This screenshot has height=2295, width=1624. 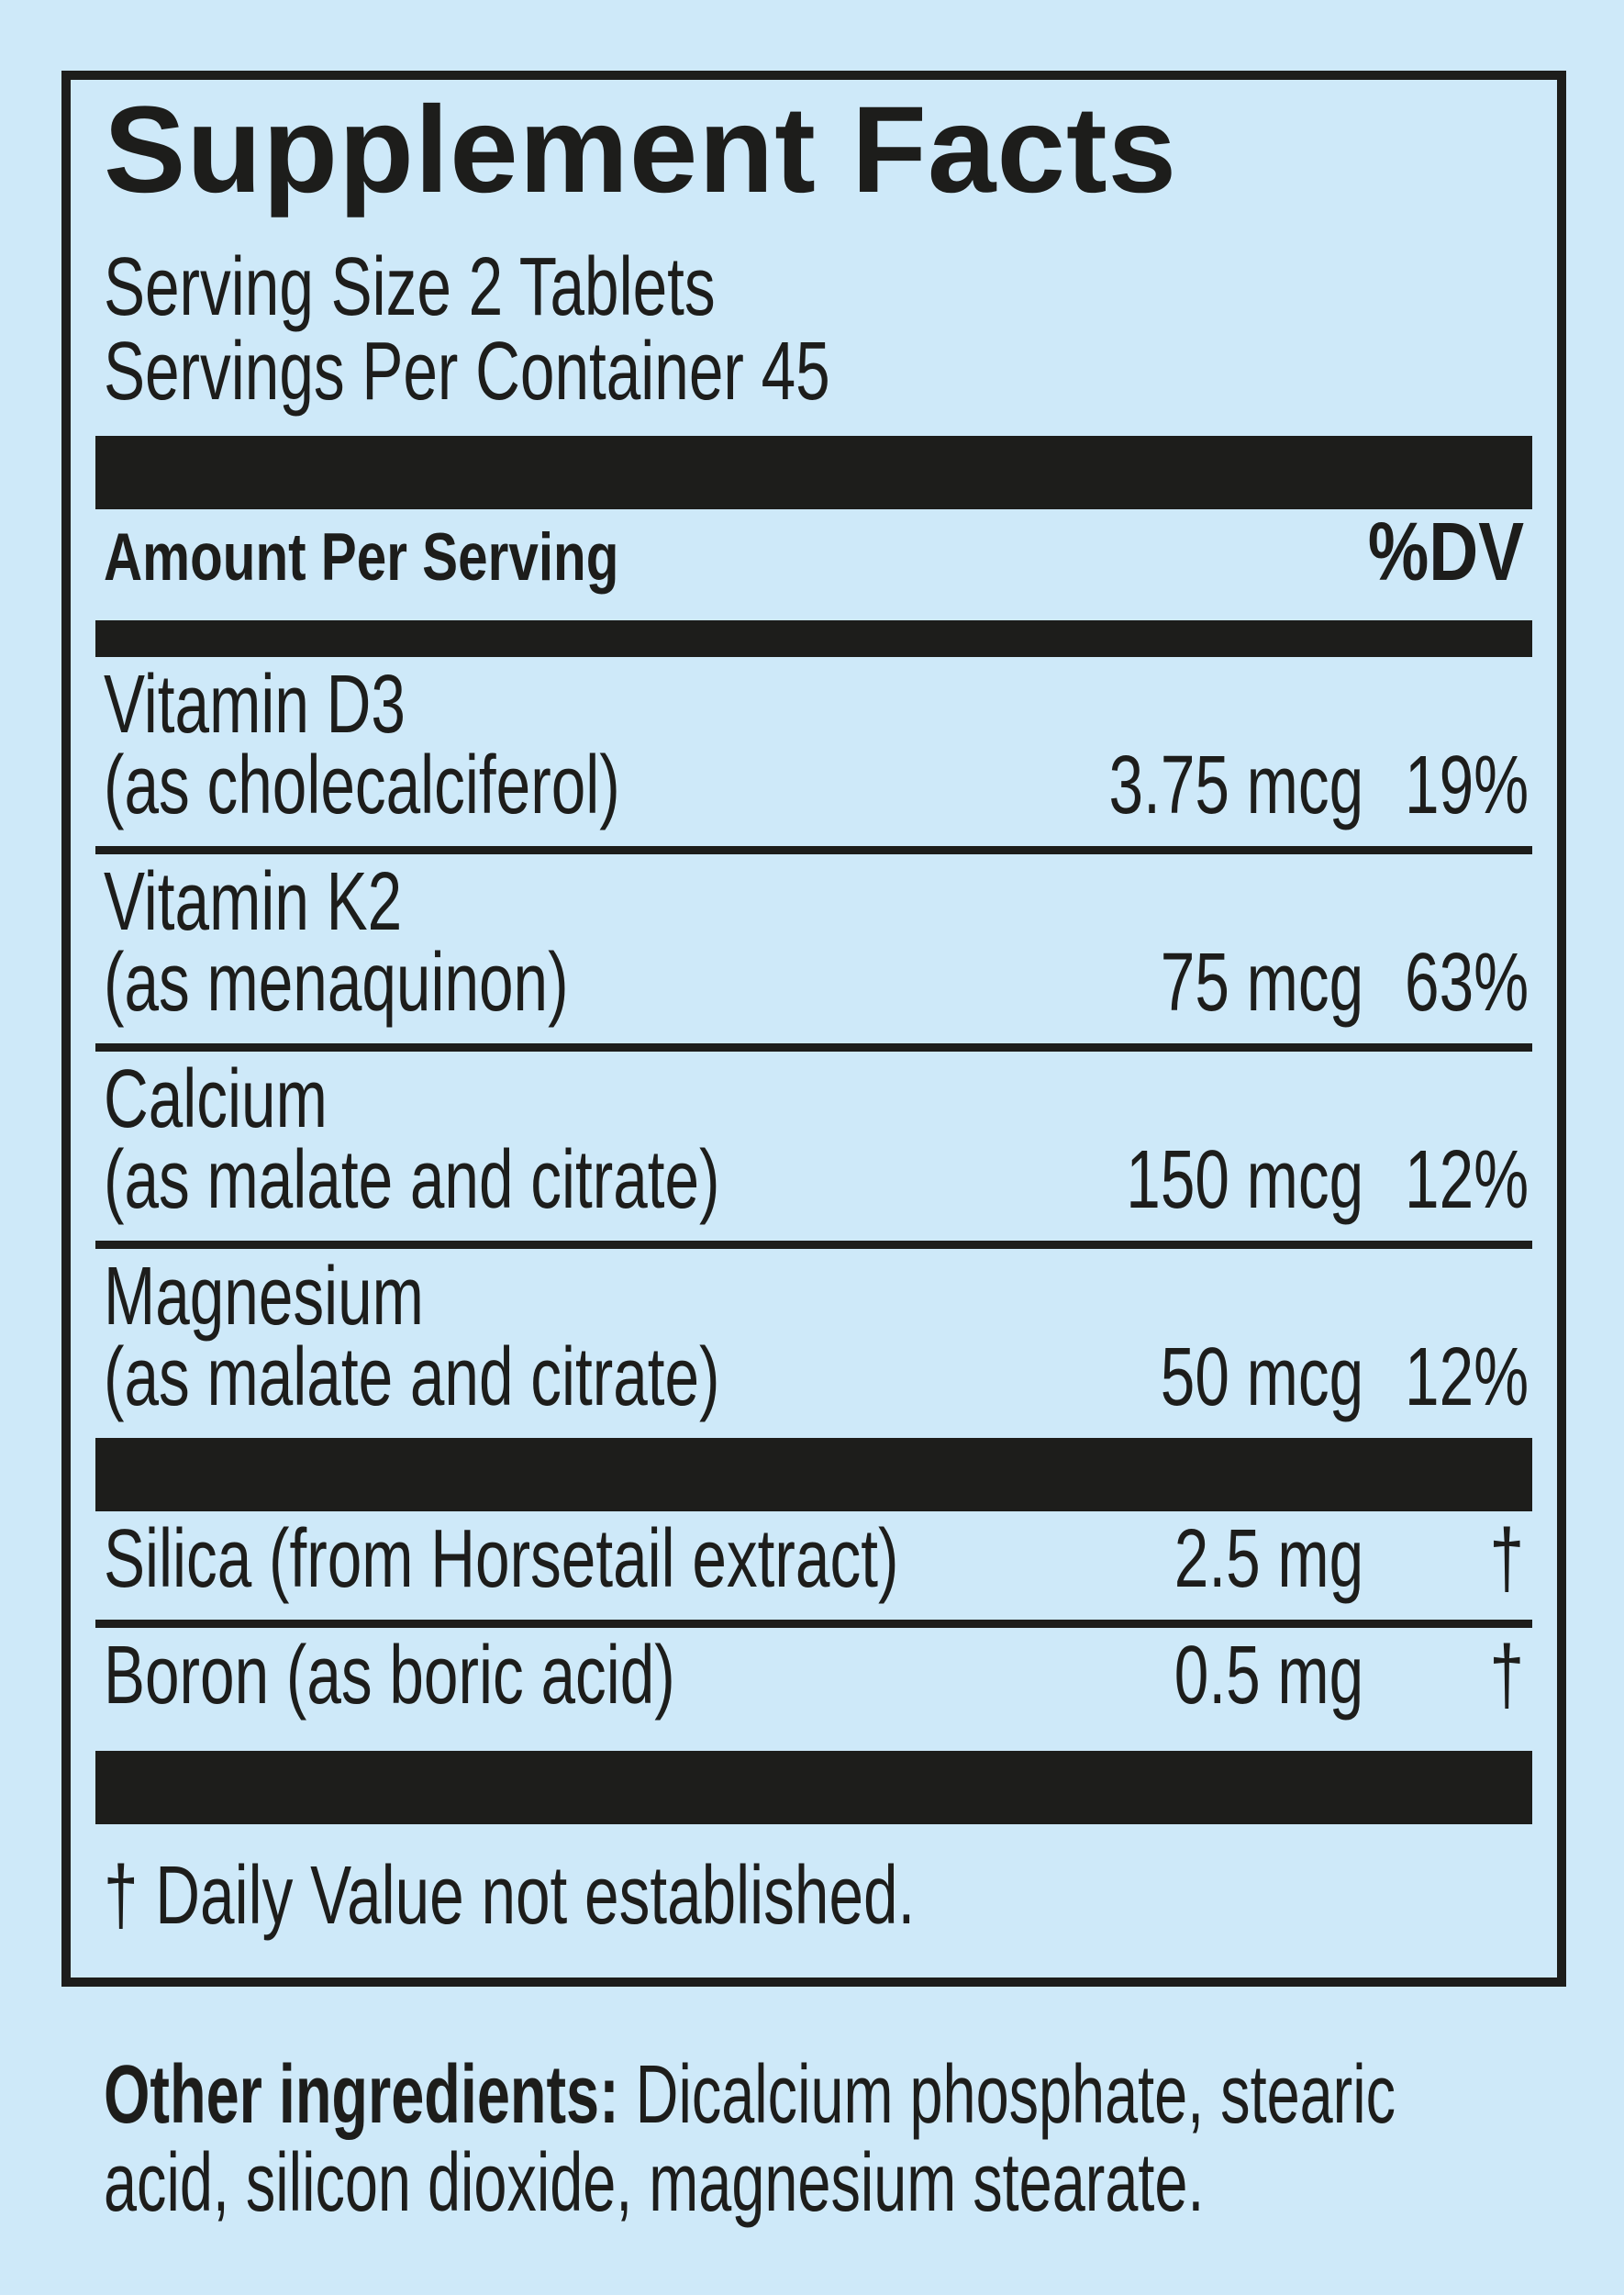 What do you see at coordinates (361, 557) in the screenshot?
I see `amount-per-serving-header: Amount Per Serving` at bounding box center [361, 557].